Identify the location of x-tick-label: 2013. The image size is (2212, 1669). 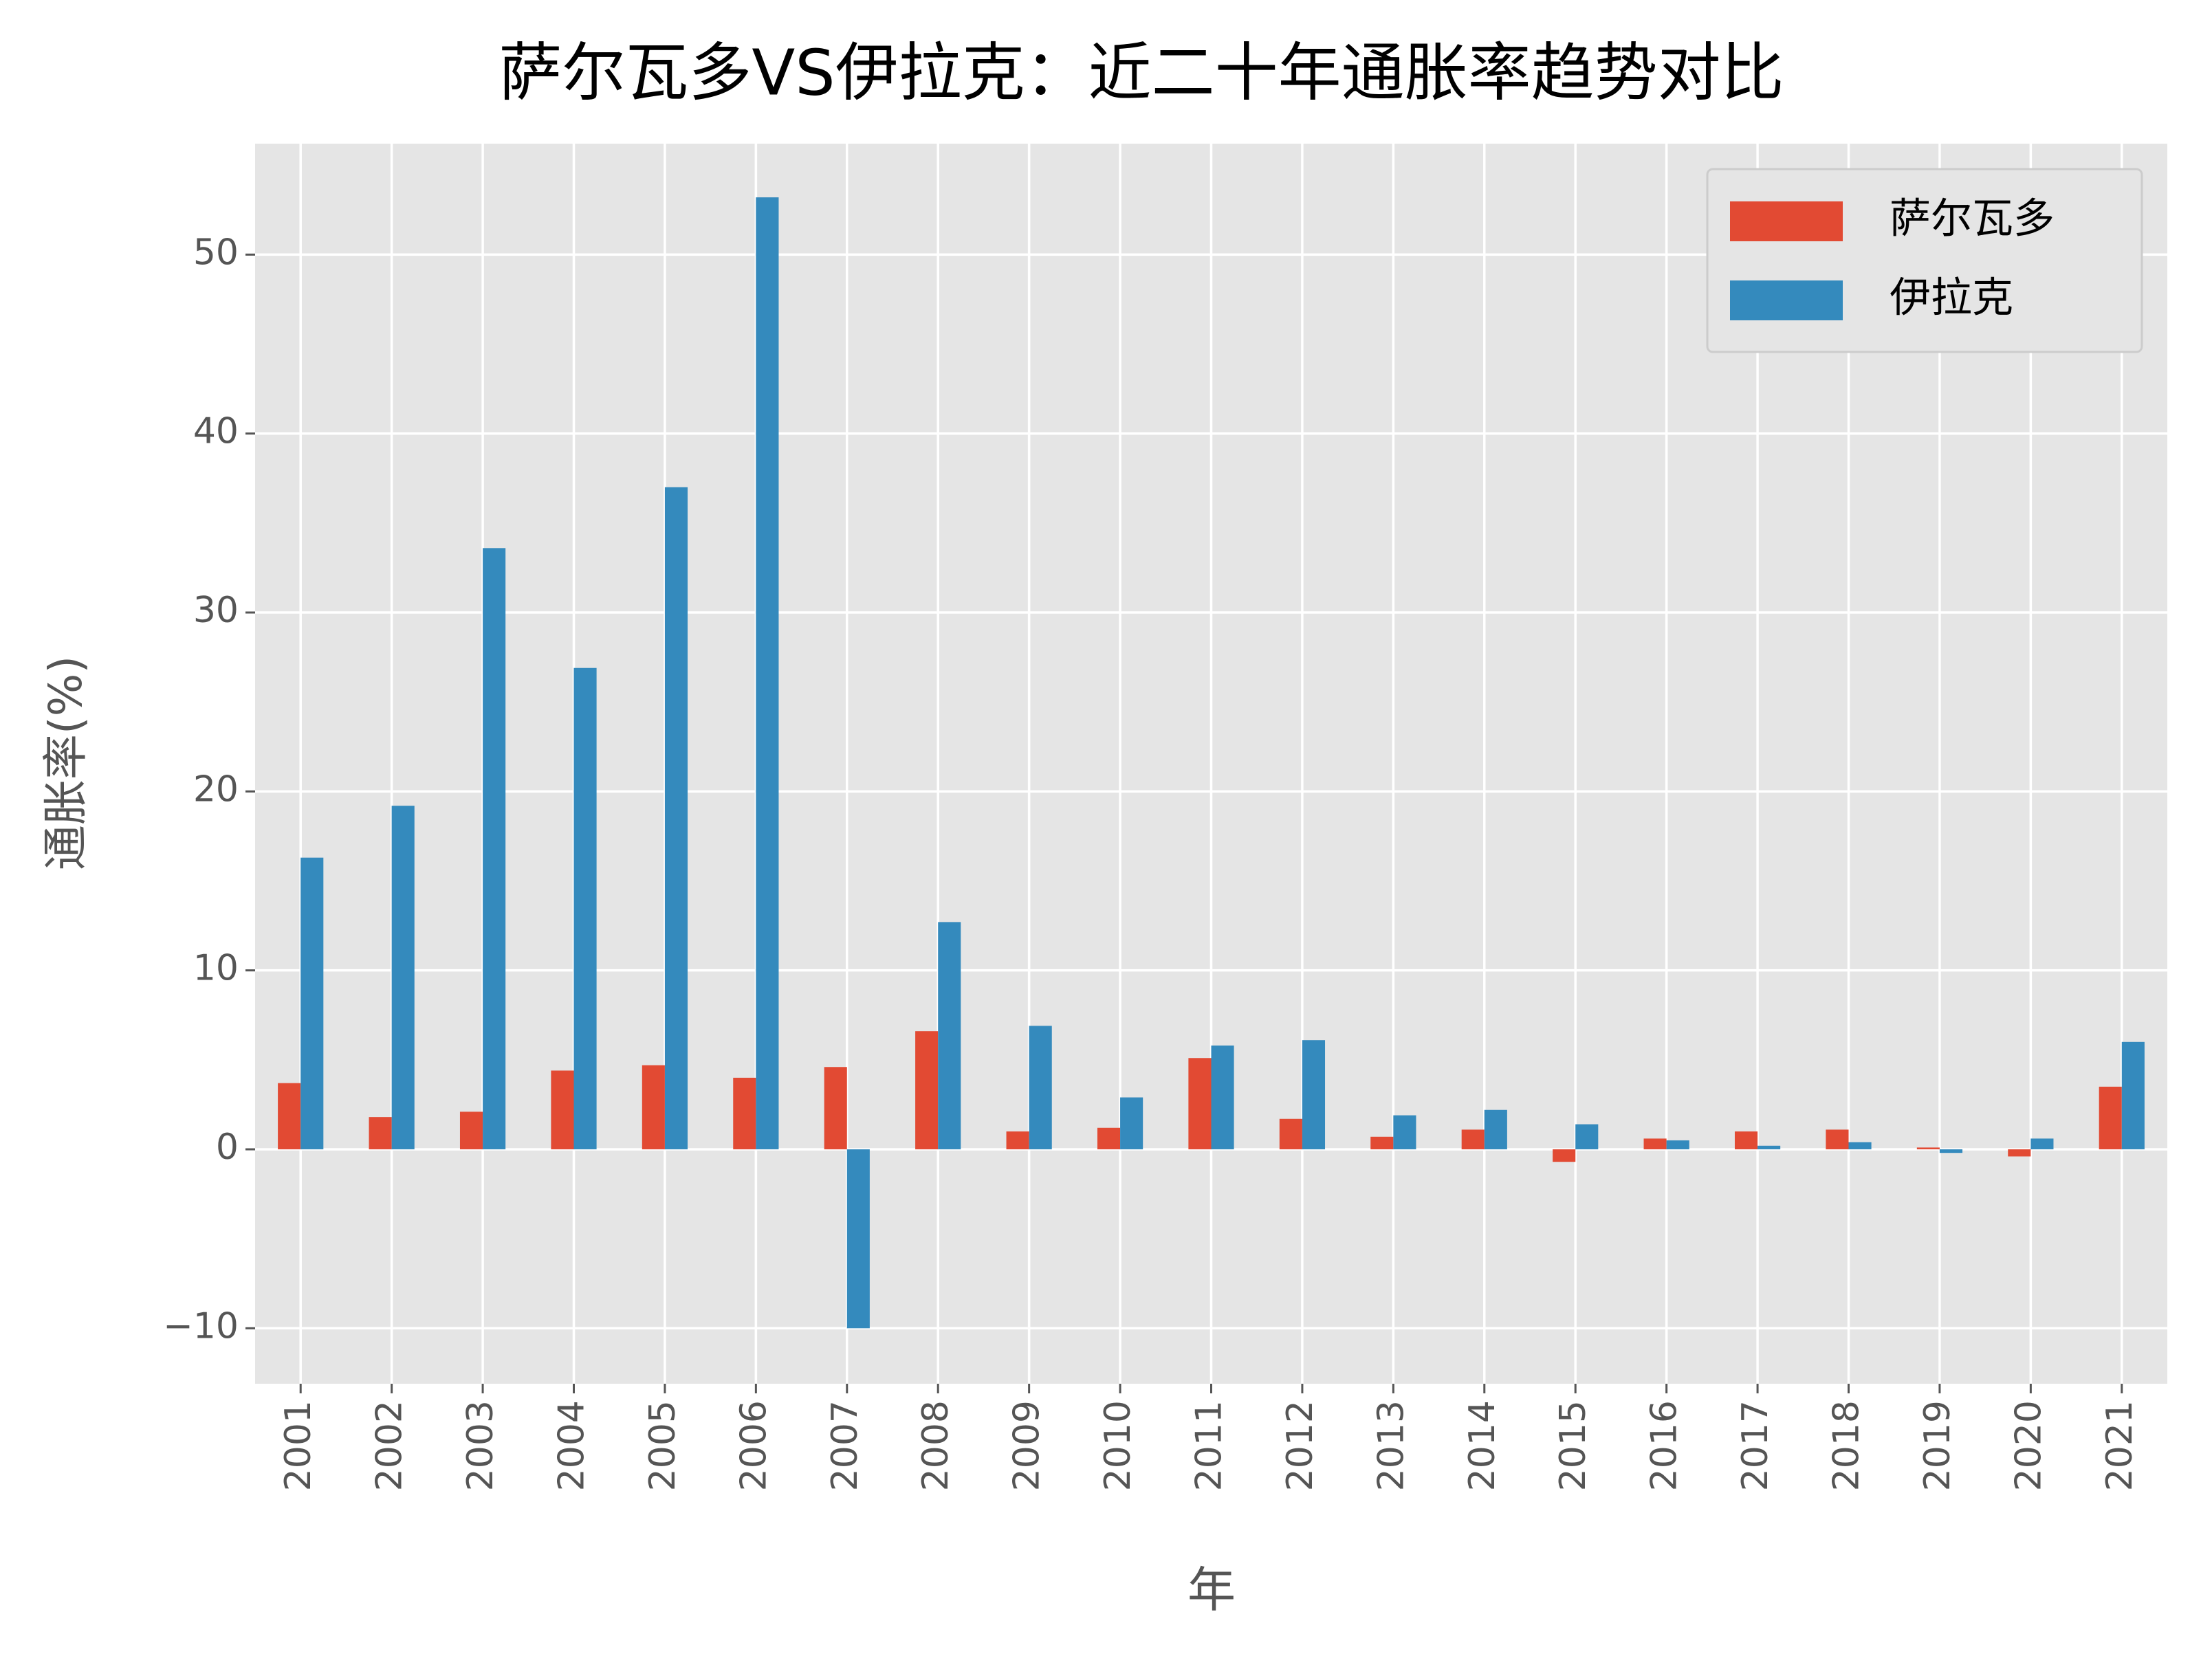
(1391, 1445).